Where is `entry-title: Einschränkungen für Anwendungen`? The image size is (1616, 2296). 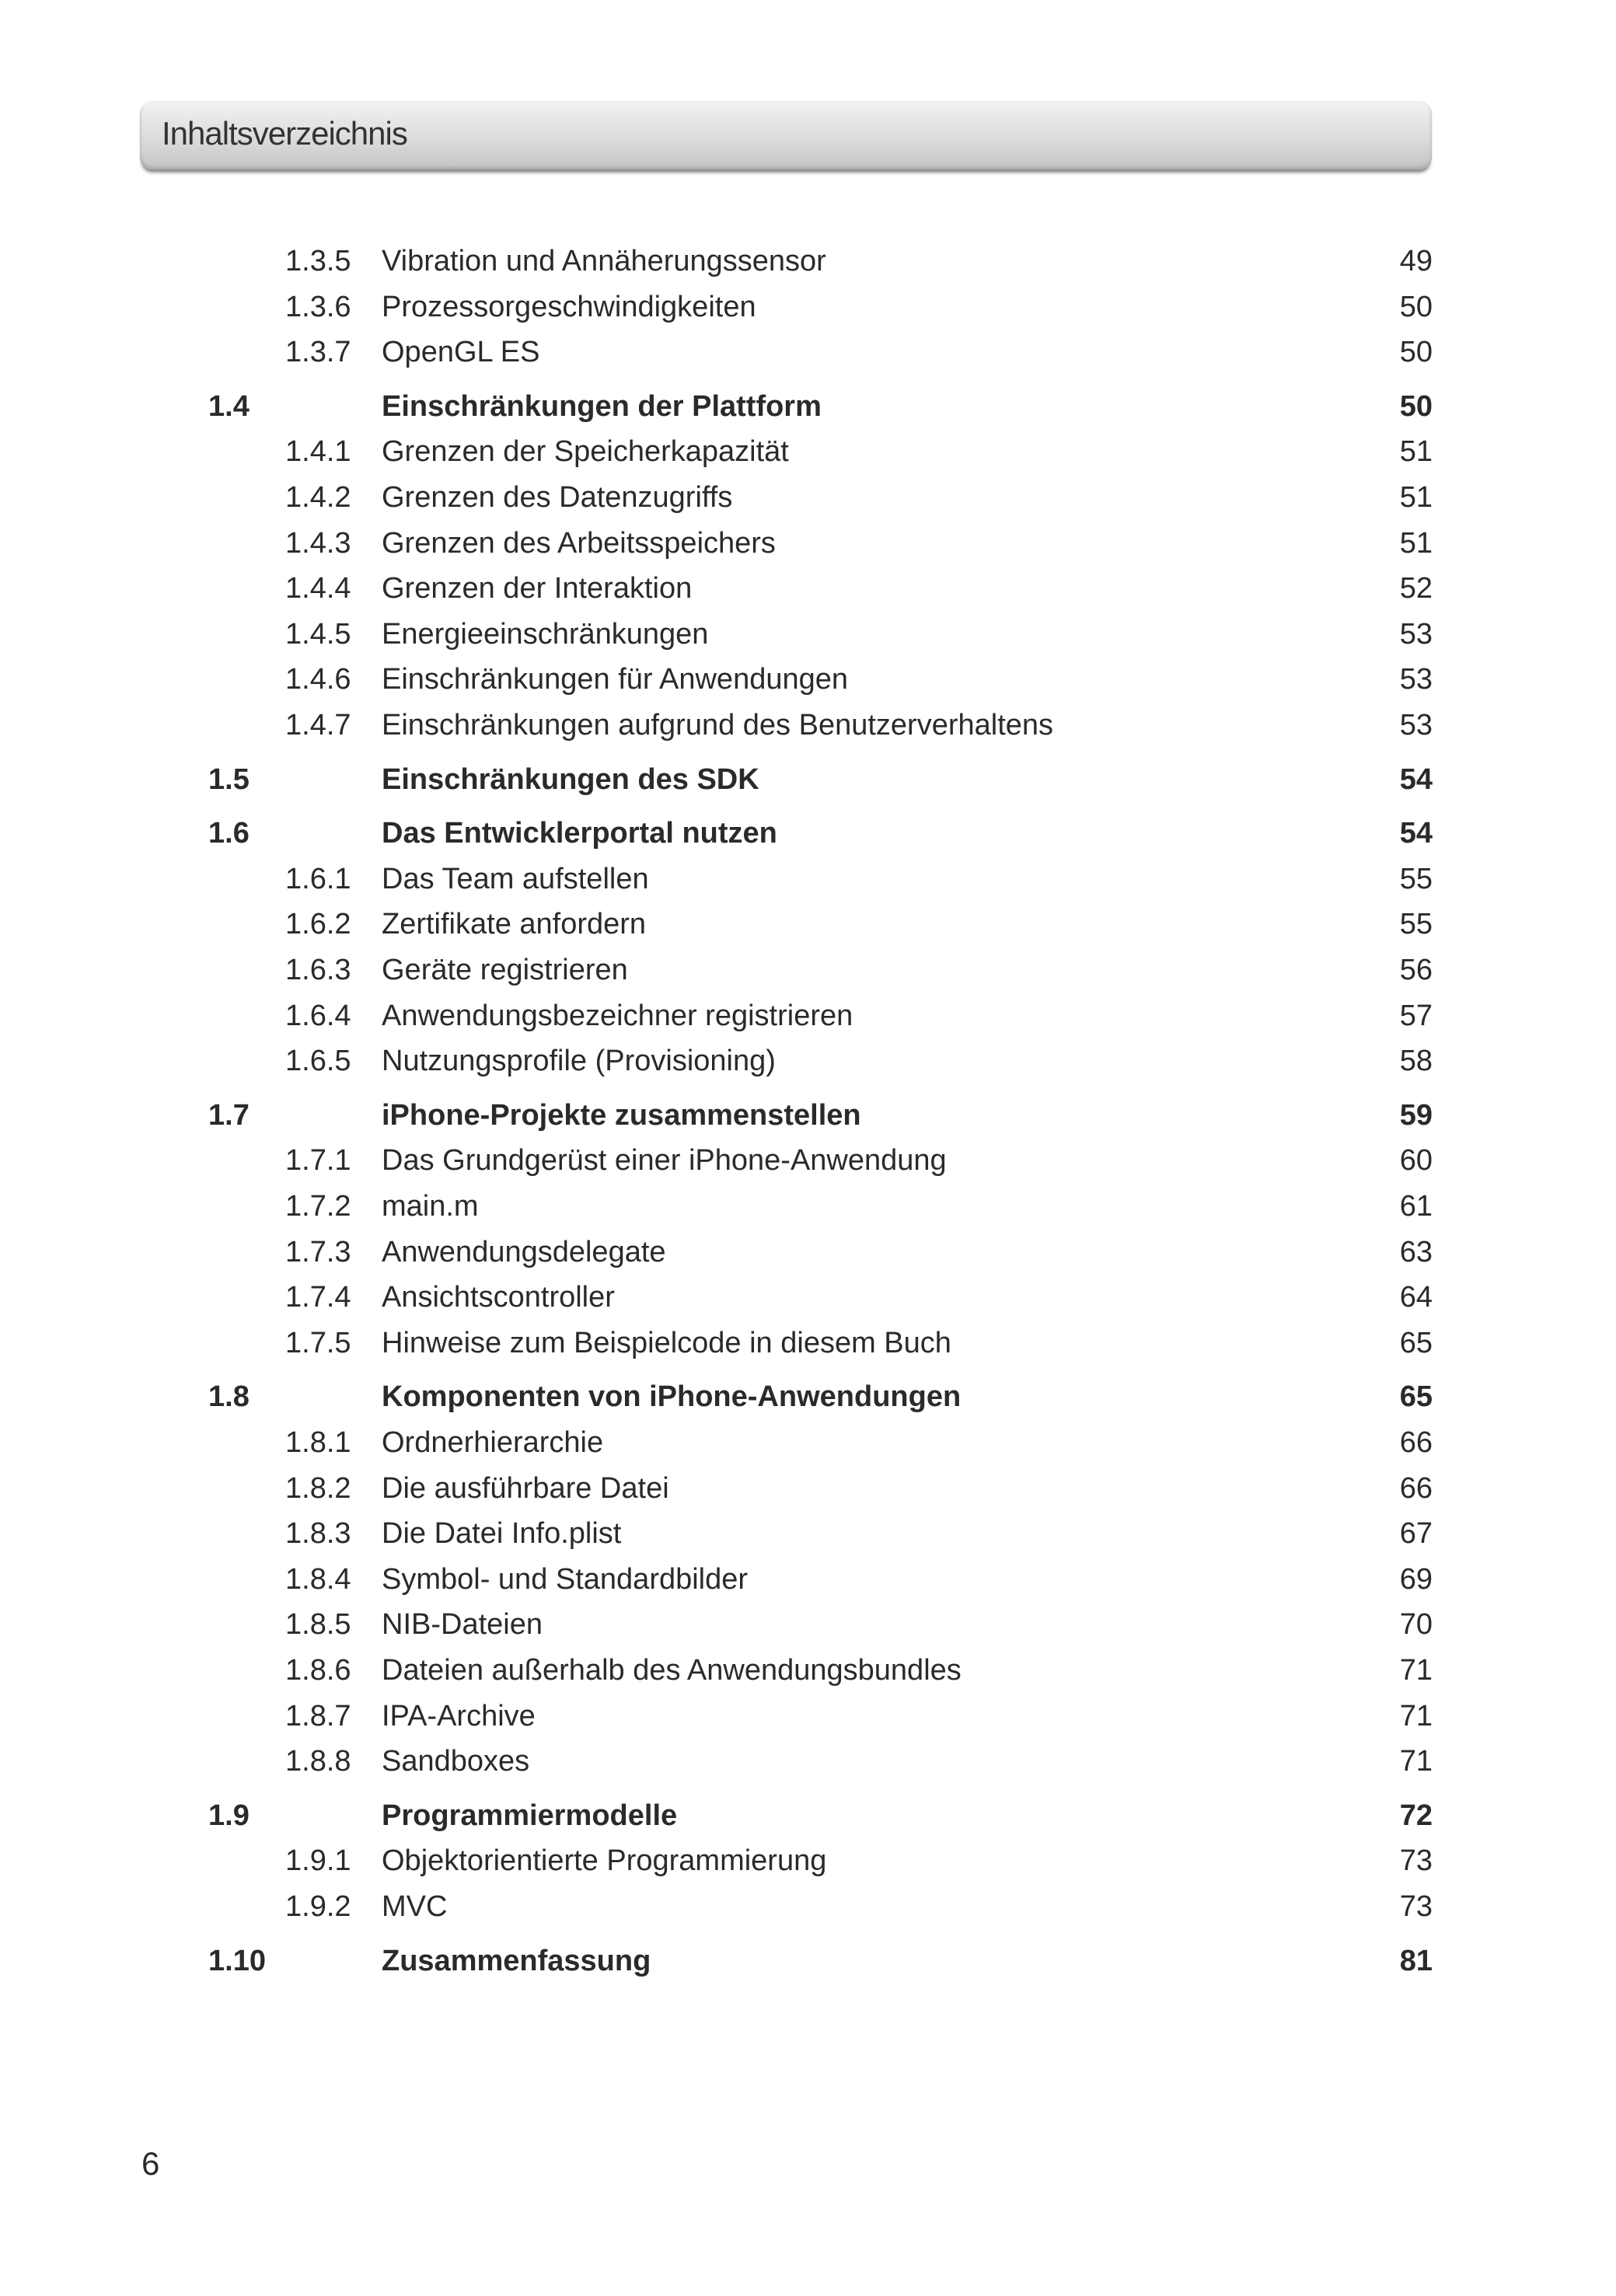 entry-title: Einschränkungen für Anwendungen is located at coordinates (615, 679).